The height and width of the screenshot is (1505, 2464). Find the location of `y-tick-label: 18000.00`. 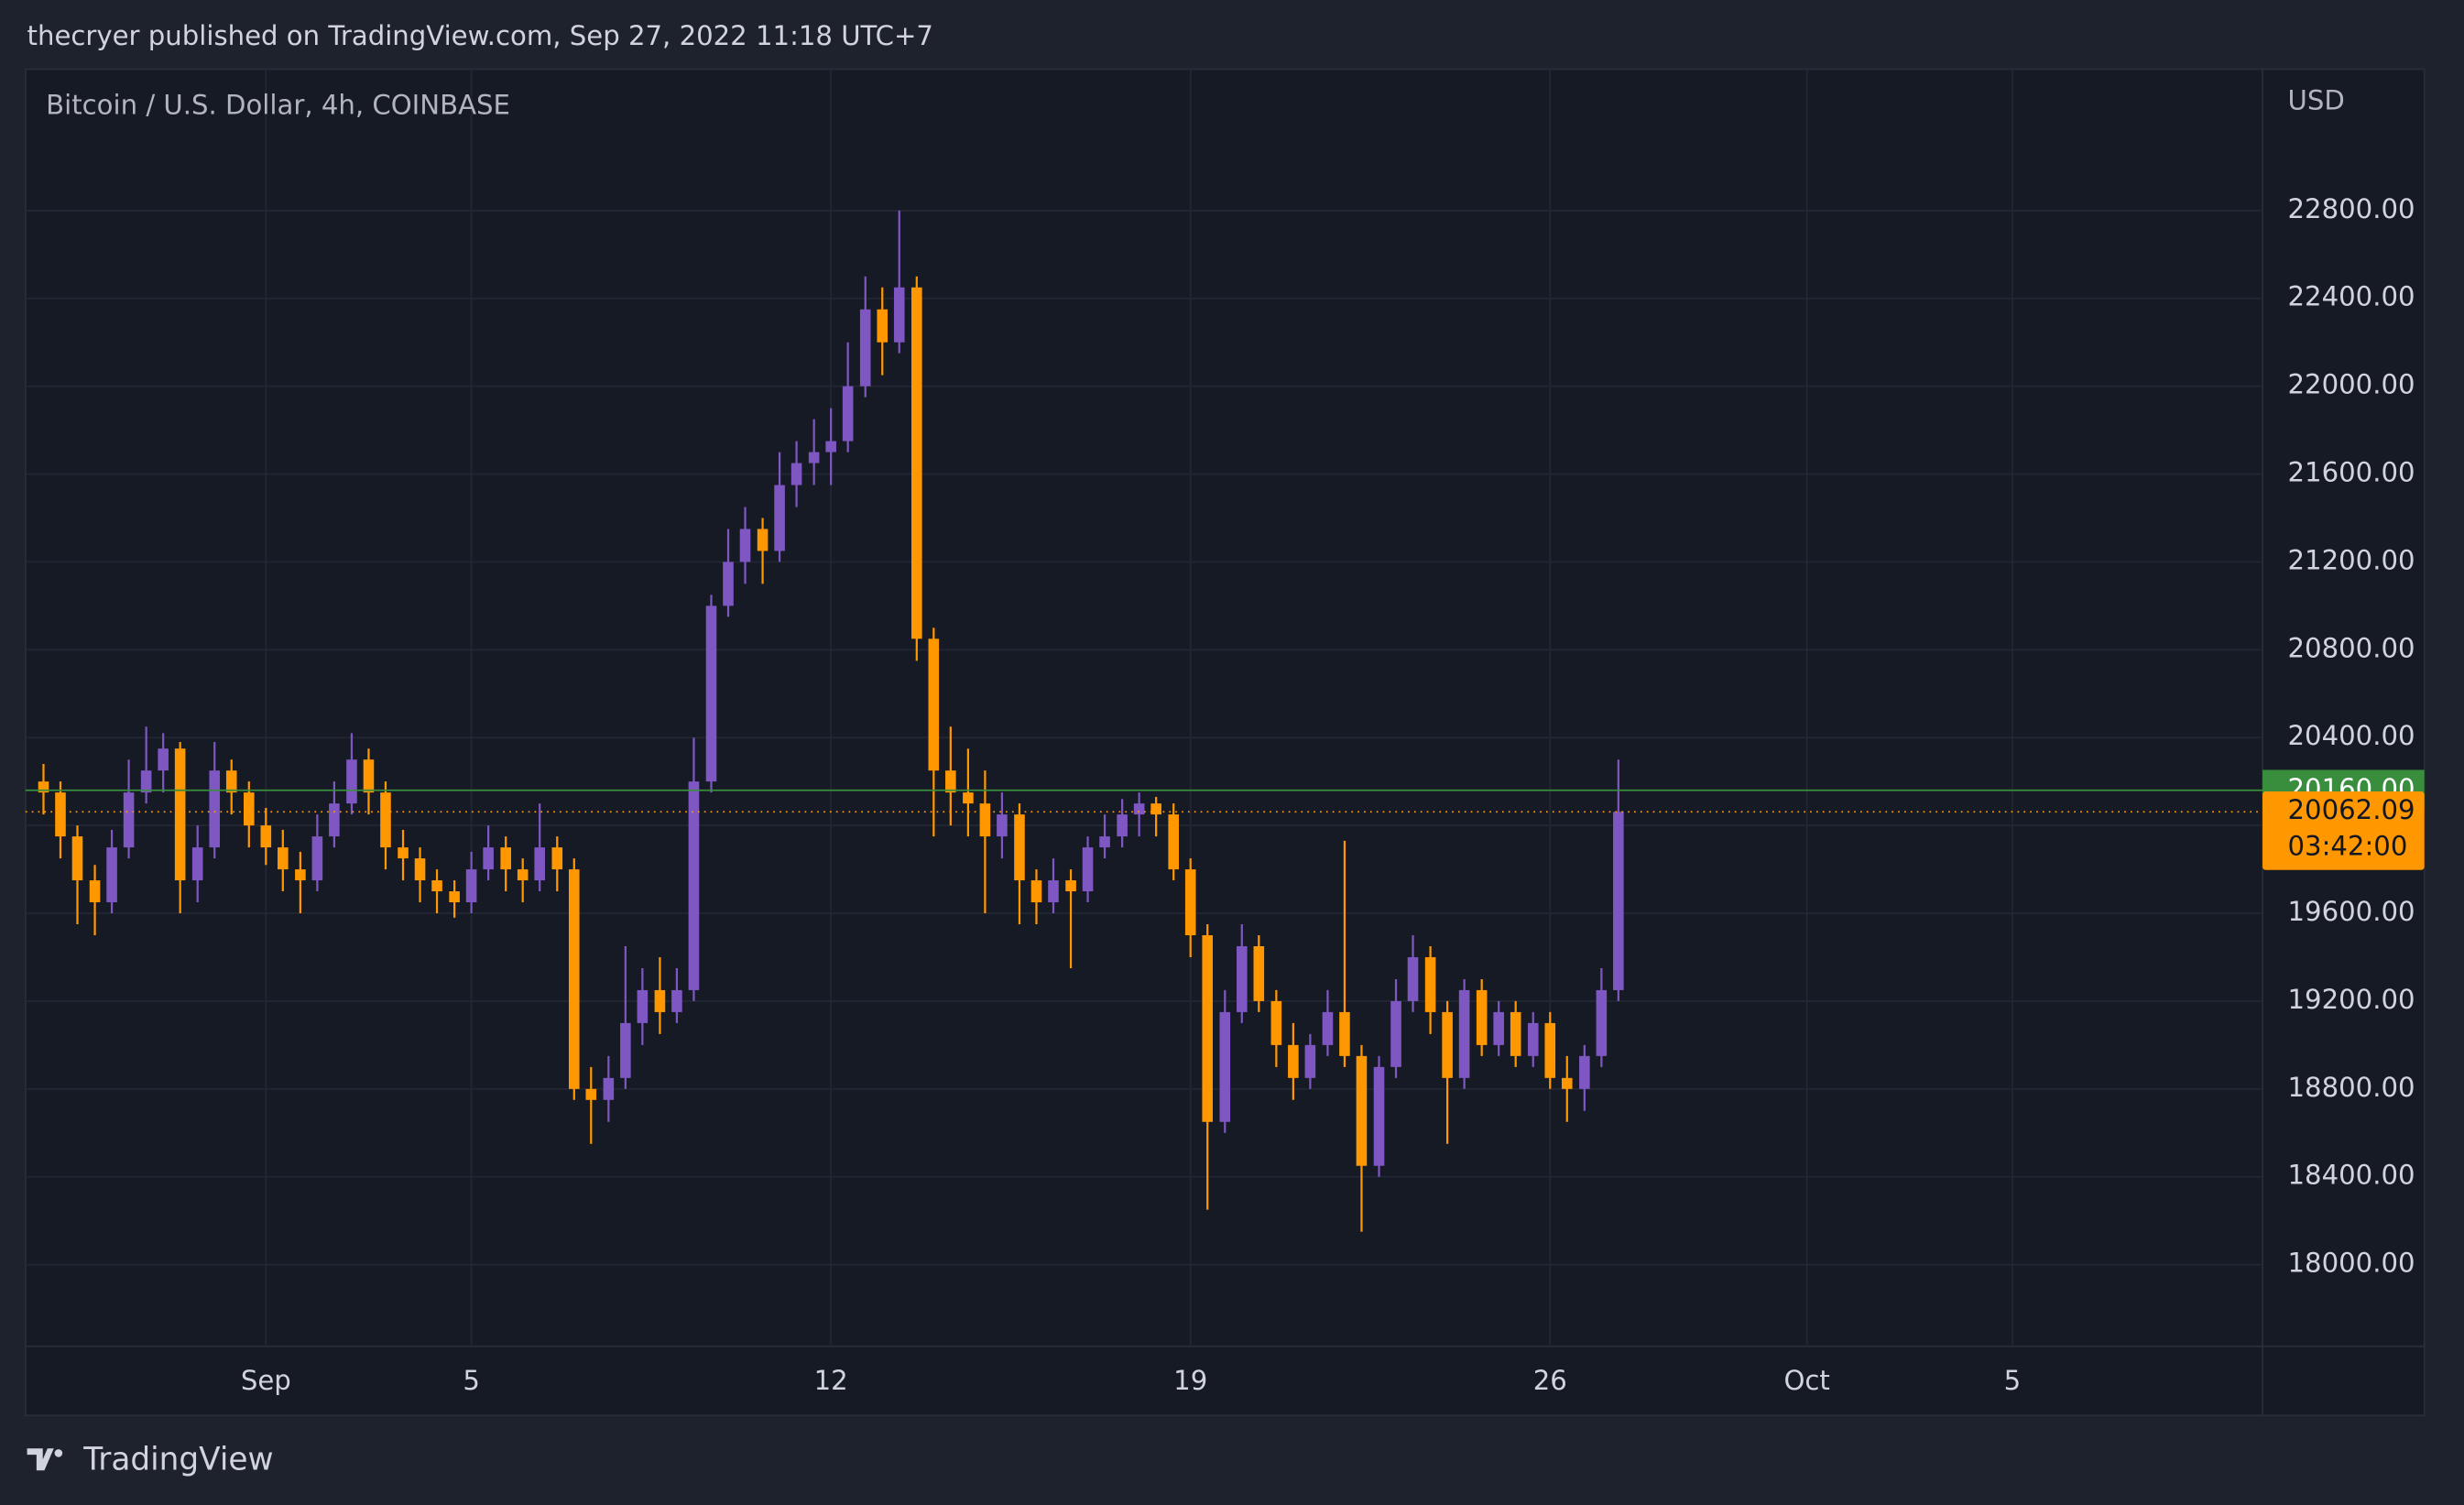

y-tick-label: 18000.00 is located at coordinates (2351, 1263).